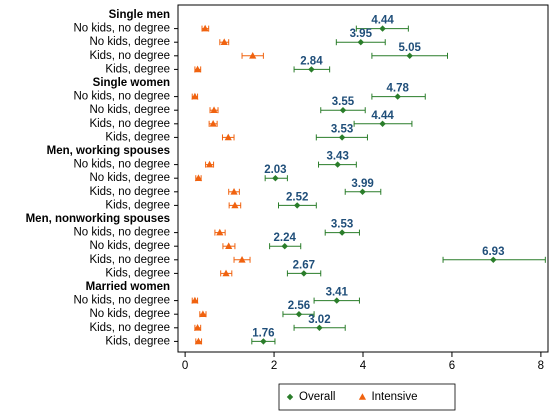 Image resolution: width=552 pixels, height=413 pixels. I want to click on x-tick-label: 2, so click(274, 366).